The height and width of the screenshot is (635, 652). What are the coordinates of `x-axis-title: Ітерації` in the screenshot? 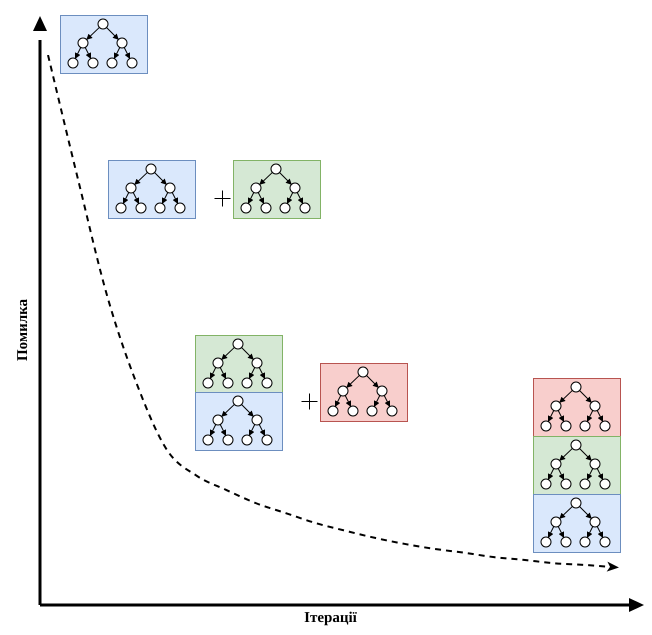 It's located at (331, 618).